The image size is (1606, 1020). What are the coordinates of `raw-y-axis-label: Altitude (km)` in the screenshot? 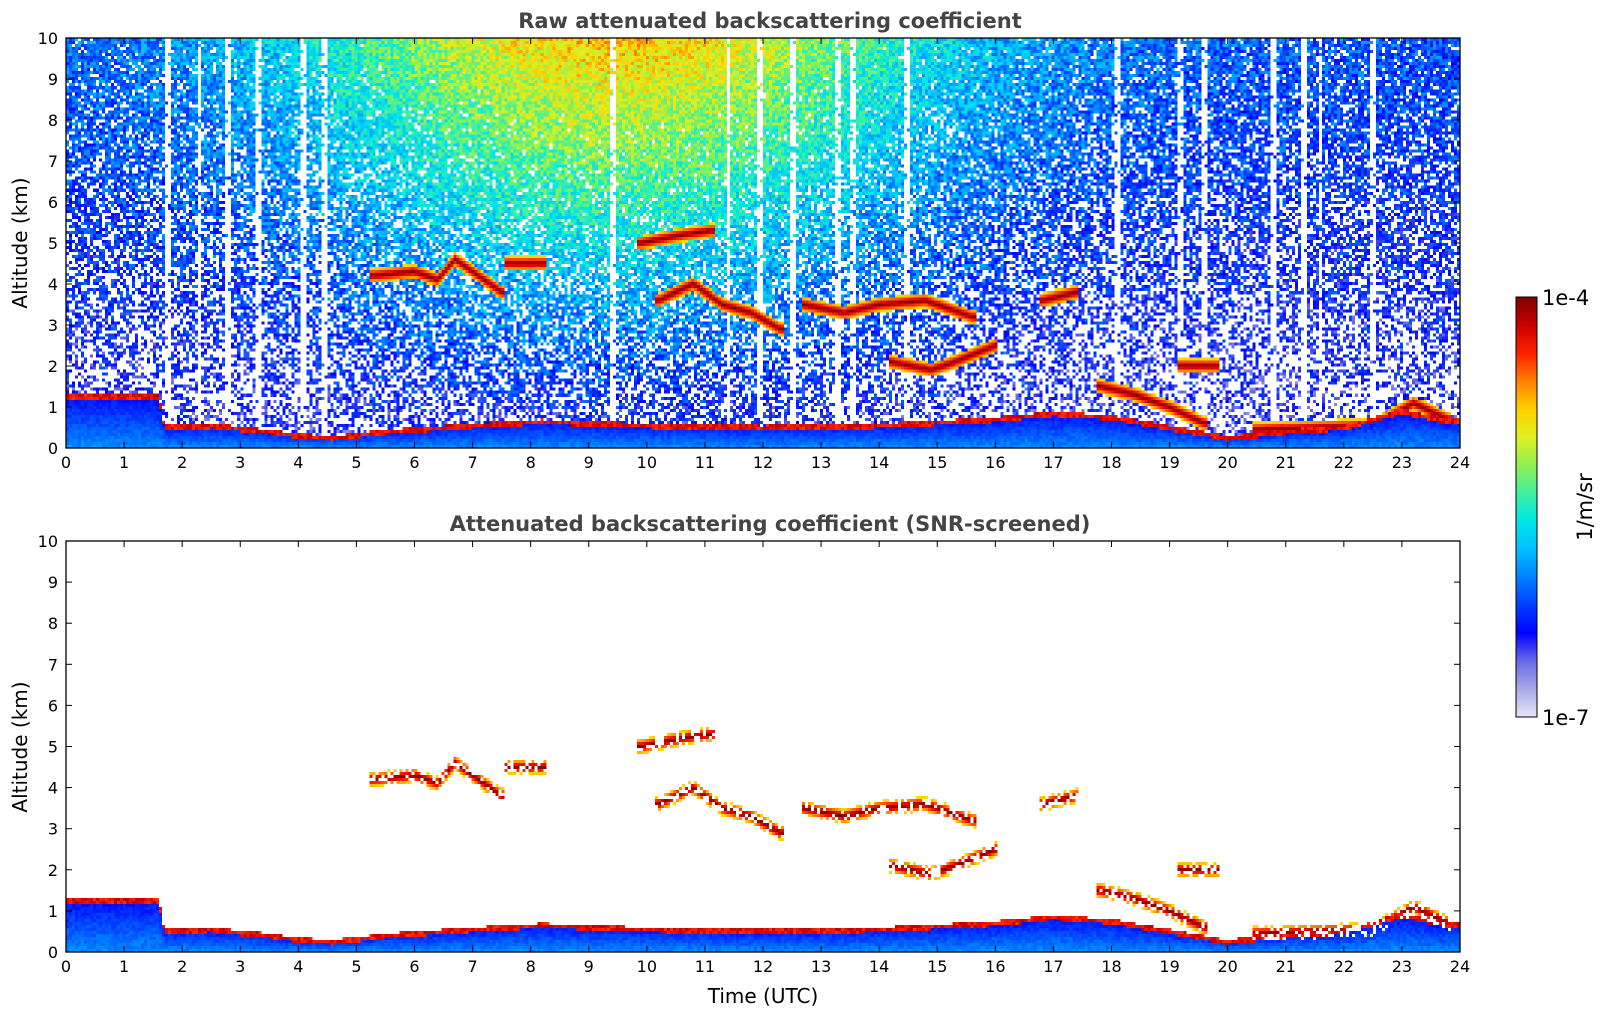 It's located at (20, 242).